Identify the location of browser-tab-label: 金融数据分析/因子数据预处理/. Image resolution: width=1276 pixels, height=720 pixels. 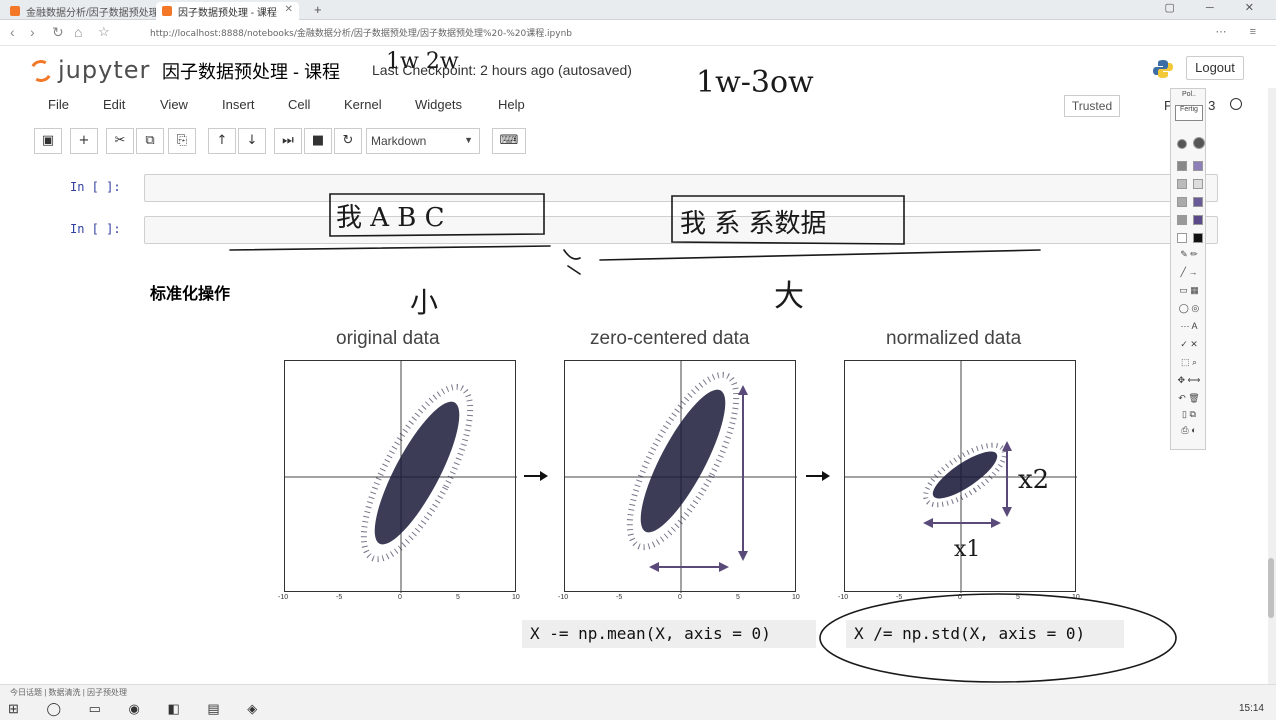
(94, 13).